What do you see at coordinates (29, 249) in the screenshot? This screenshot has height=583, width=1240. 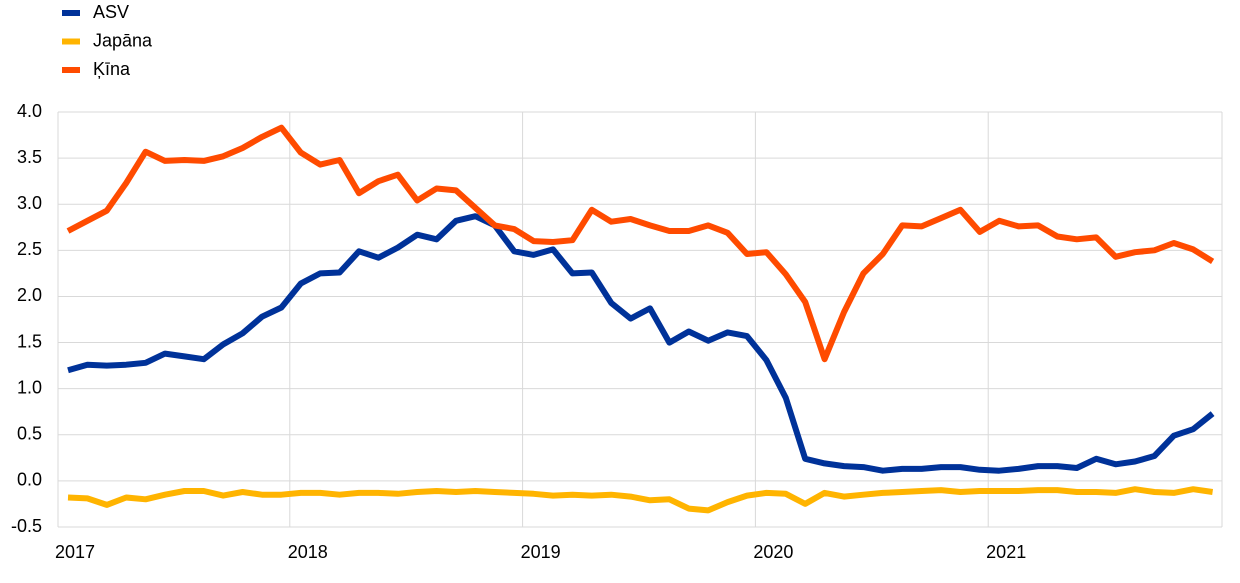 I see `y-tick-label: 2.5` at bounding box center [29, 249].